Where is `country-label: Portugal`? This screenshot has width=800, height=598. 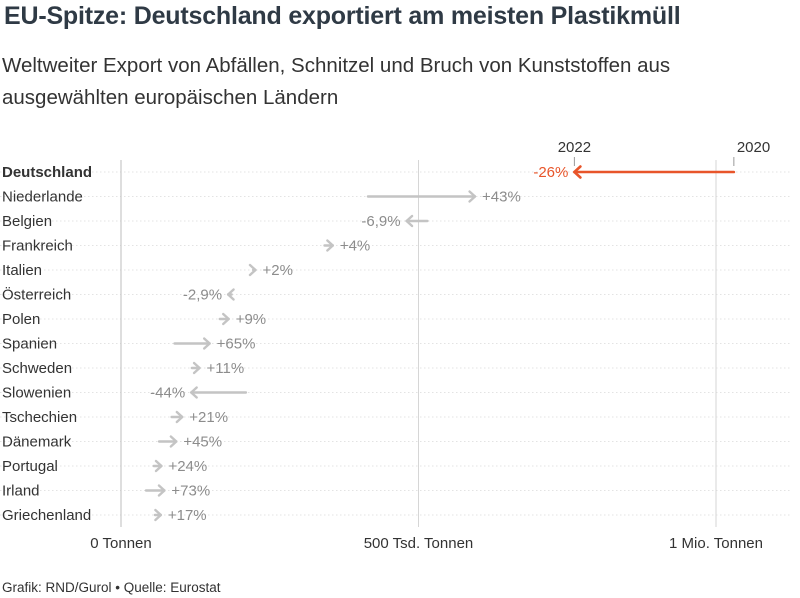
country-label: Portugal is located at coordinates (30, 466).